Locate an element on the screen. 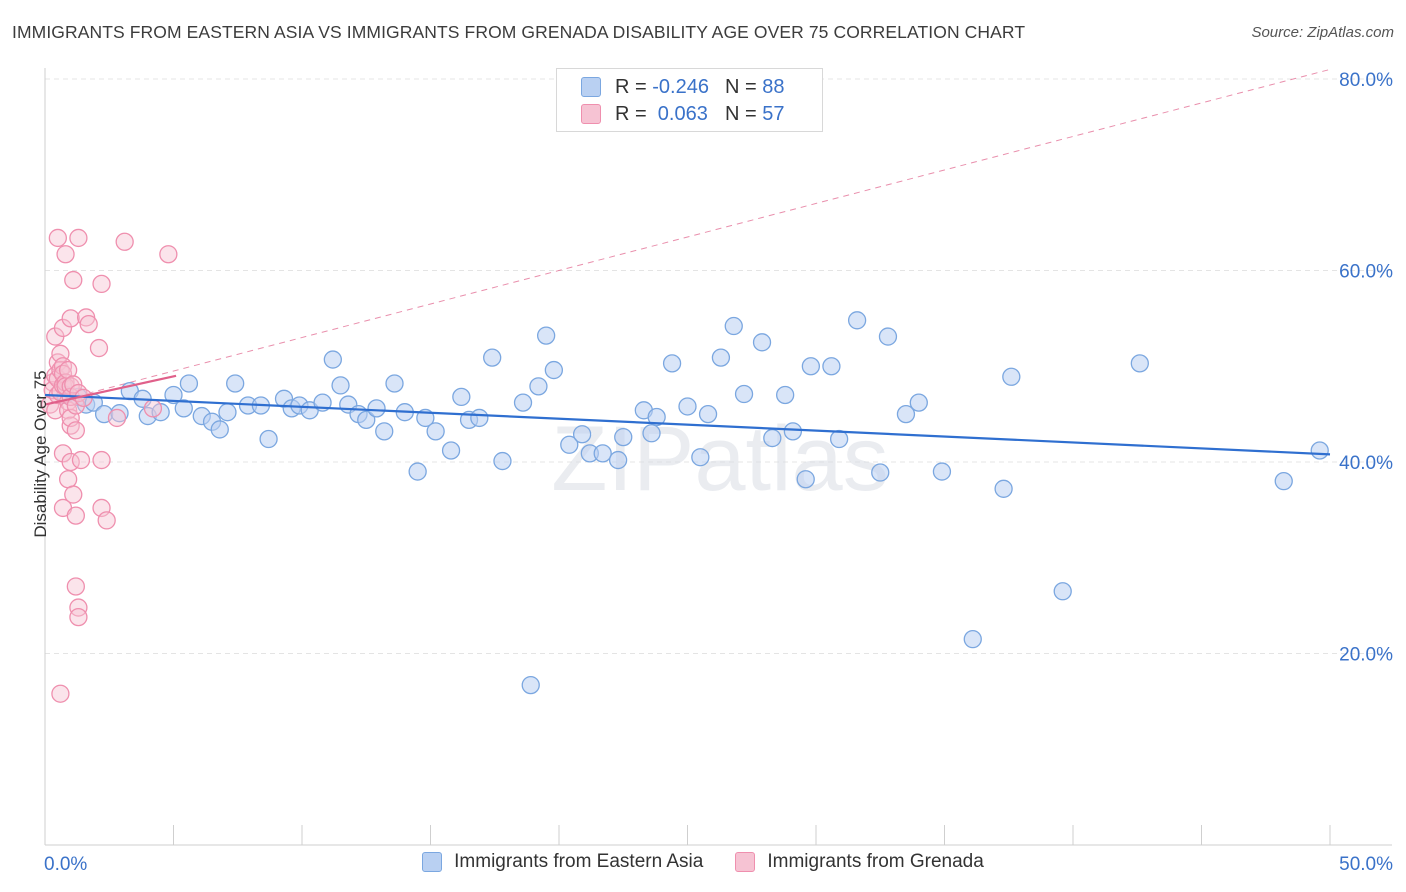  legend-r-value: -0.246 is located at coordinates (680, 86).